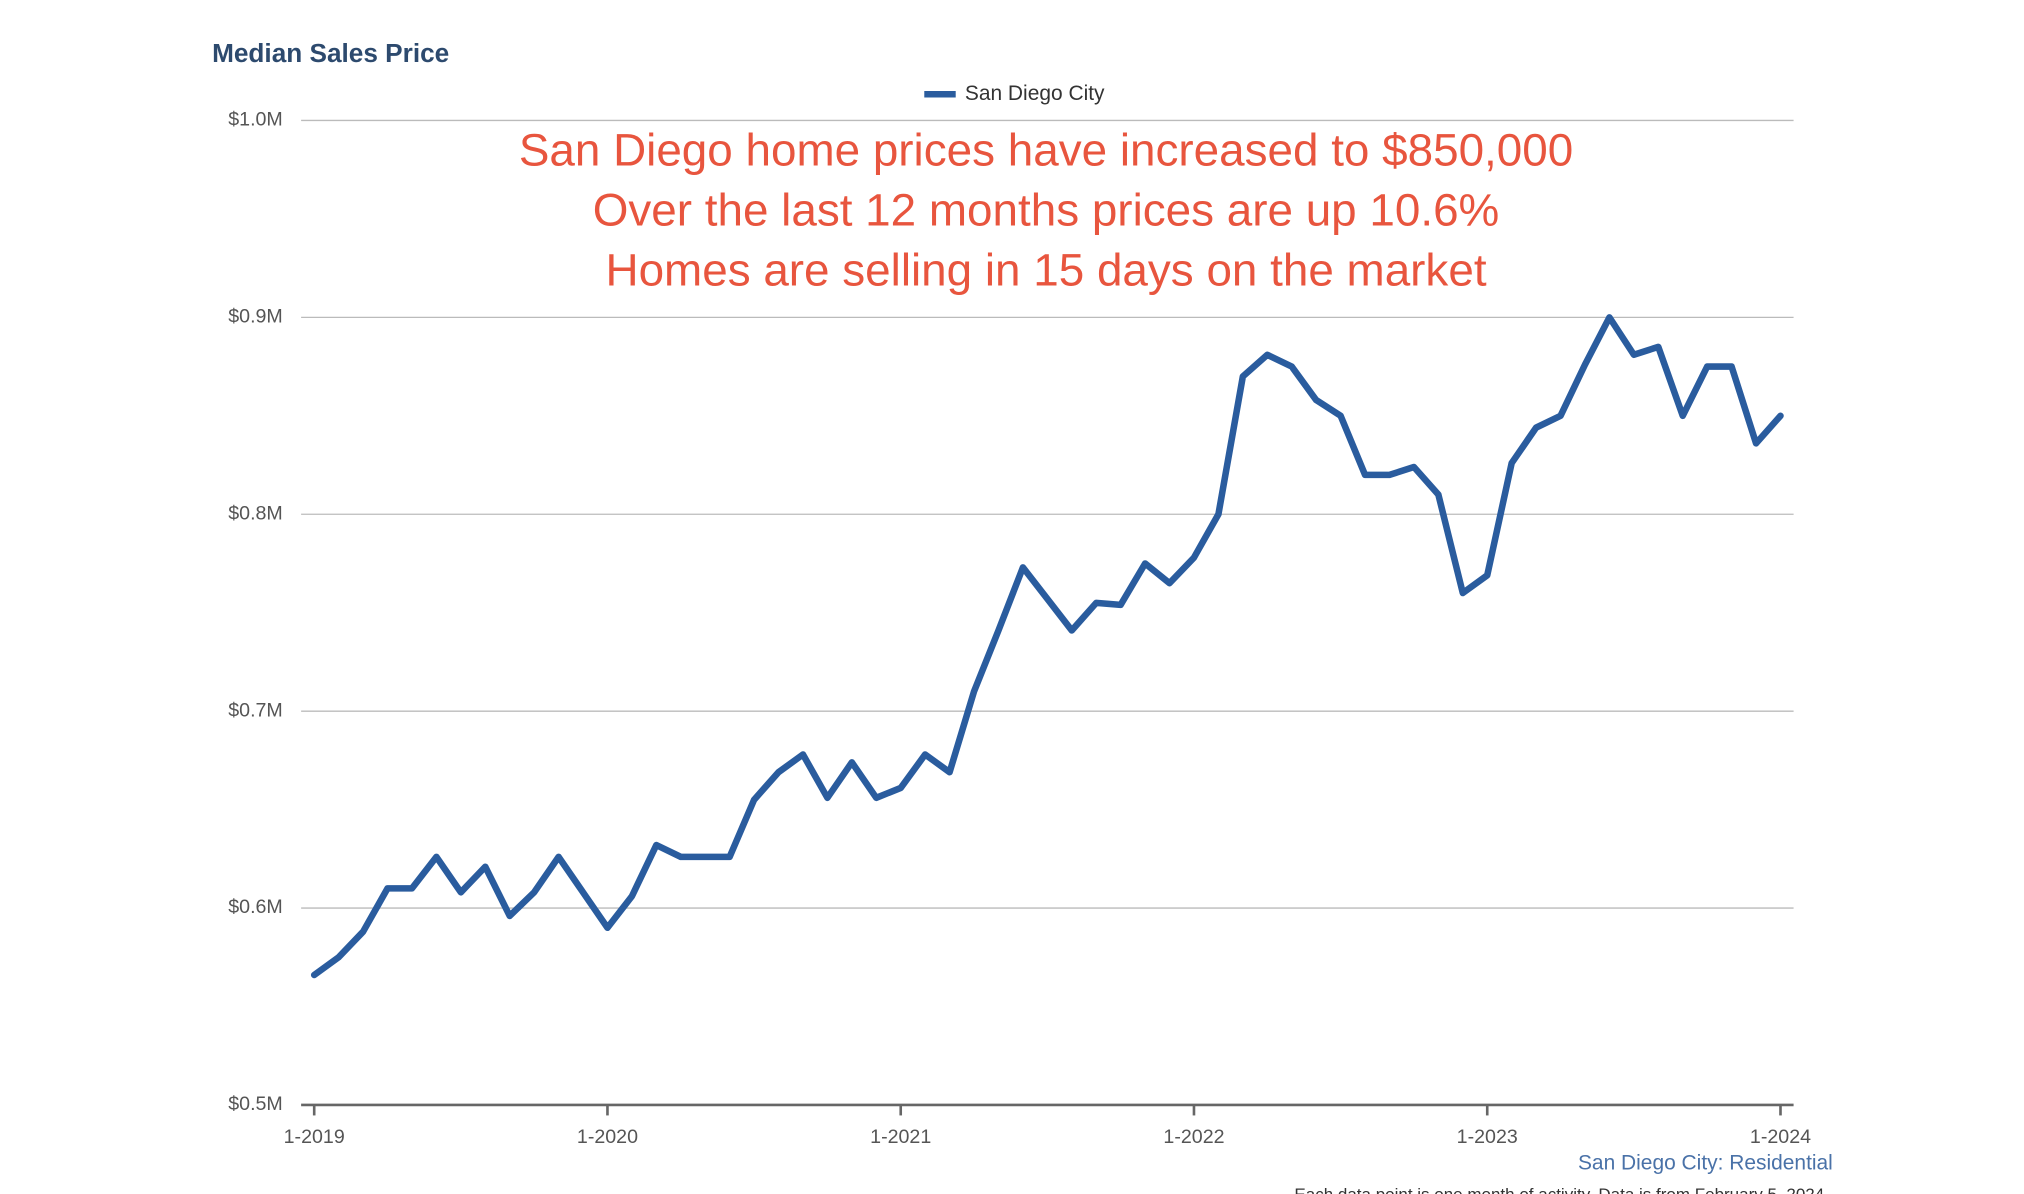  Describe the element at coordinates (607, 1137) in the screenshot. I see `x-tick-label: 1-2020` at that location.